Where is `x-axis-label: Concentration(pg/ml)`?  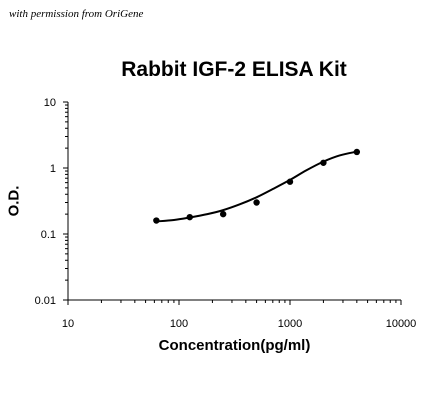
x-axis-label: Concentration(pg/ml) is located at coordinates (234, 345).